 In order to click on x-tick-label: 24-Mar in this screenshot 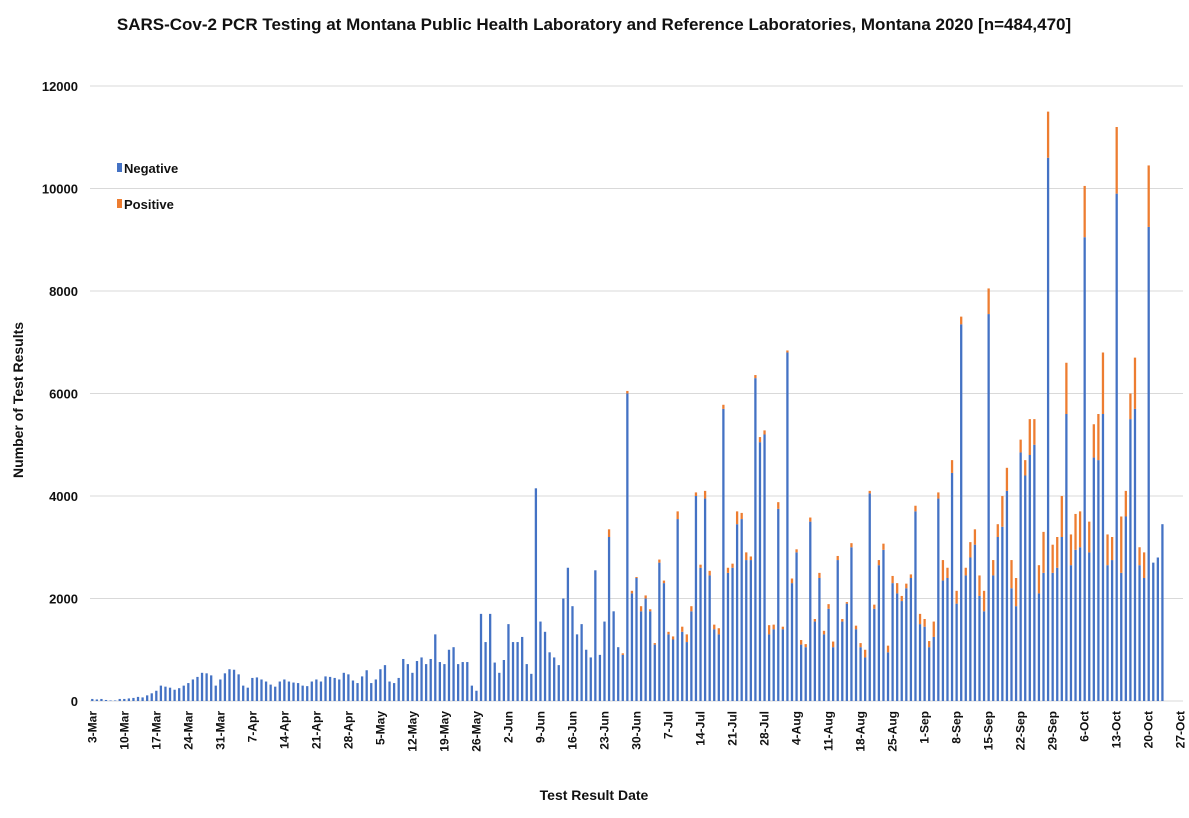, I will do `click(188, 730)`.